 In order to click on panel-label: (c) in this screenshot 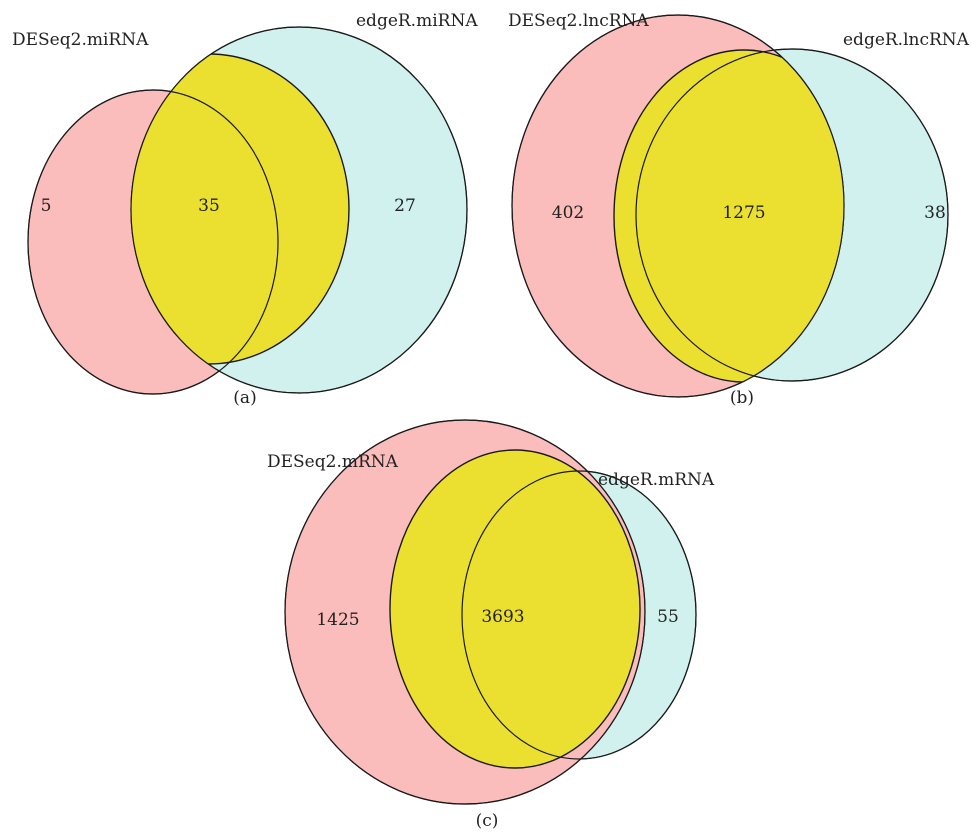, I will do `click(487, 821)`.